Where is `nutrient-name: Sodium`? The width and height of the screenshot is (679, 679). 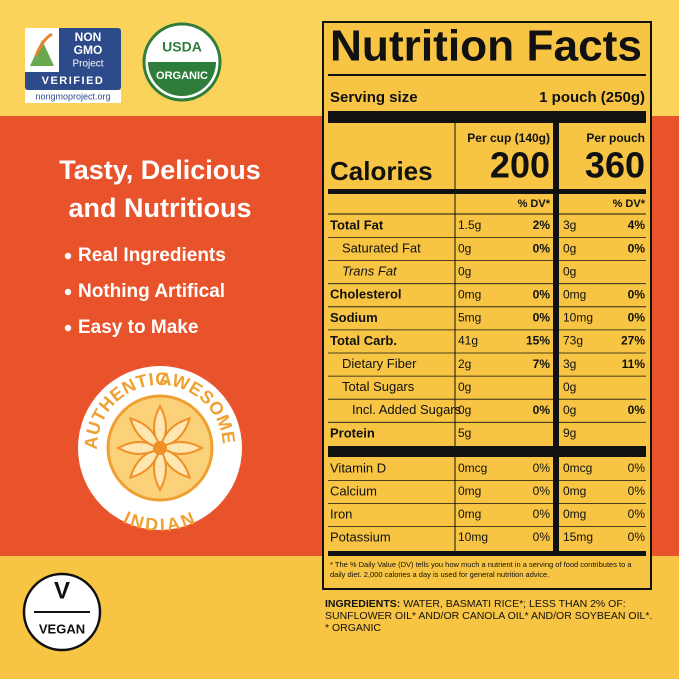 nutrient-name: Sodium is located at coordinates (354, 317).